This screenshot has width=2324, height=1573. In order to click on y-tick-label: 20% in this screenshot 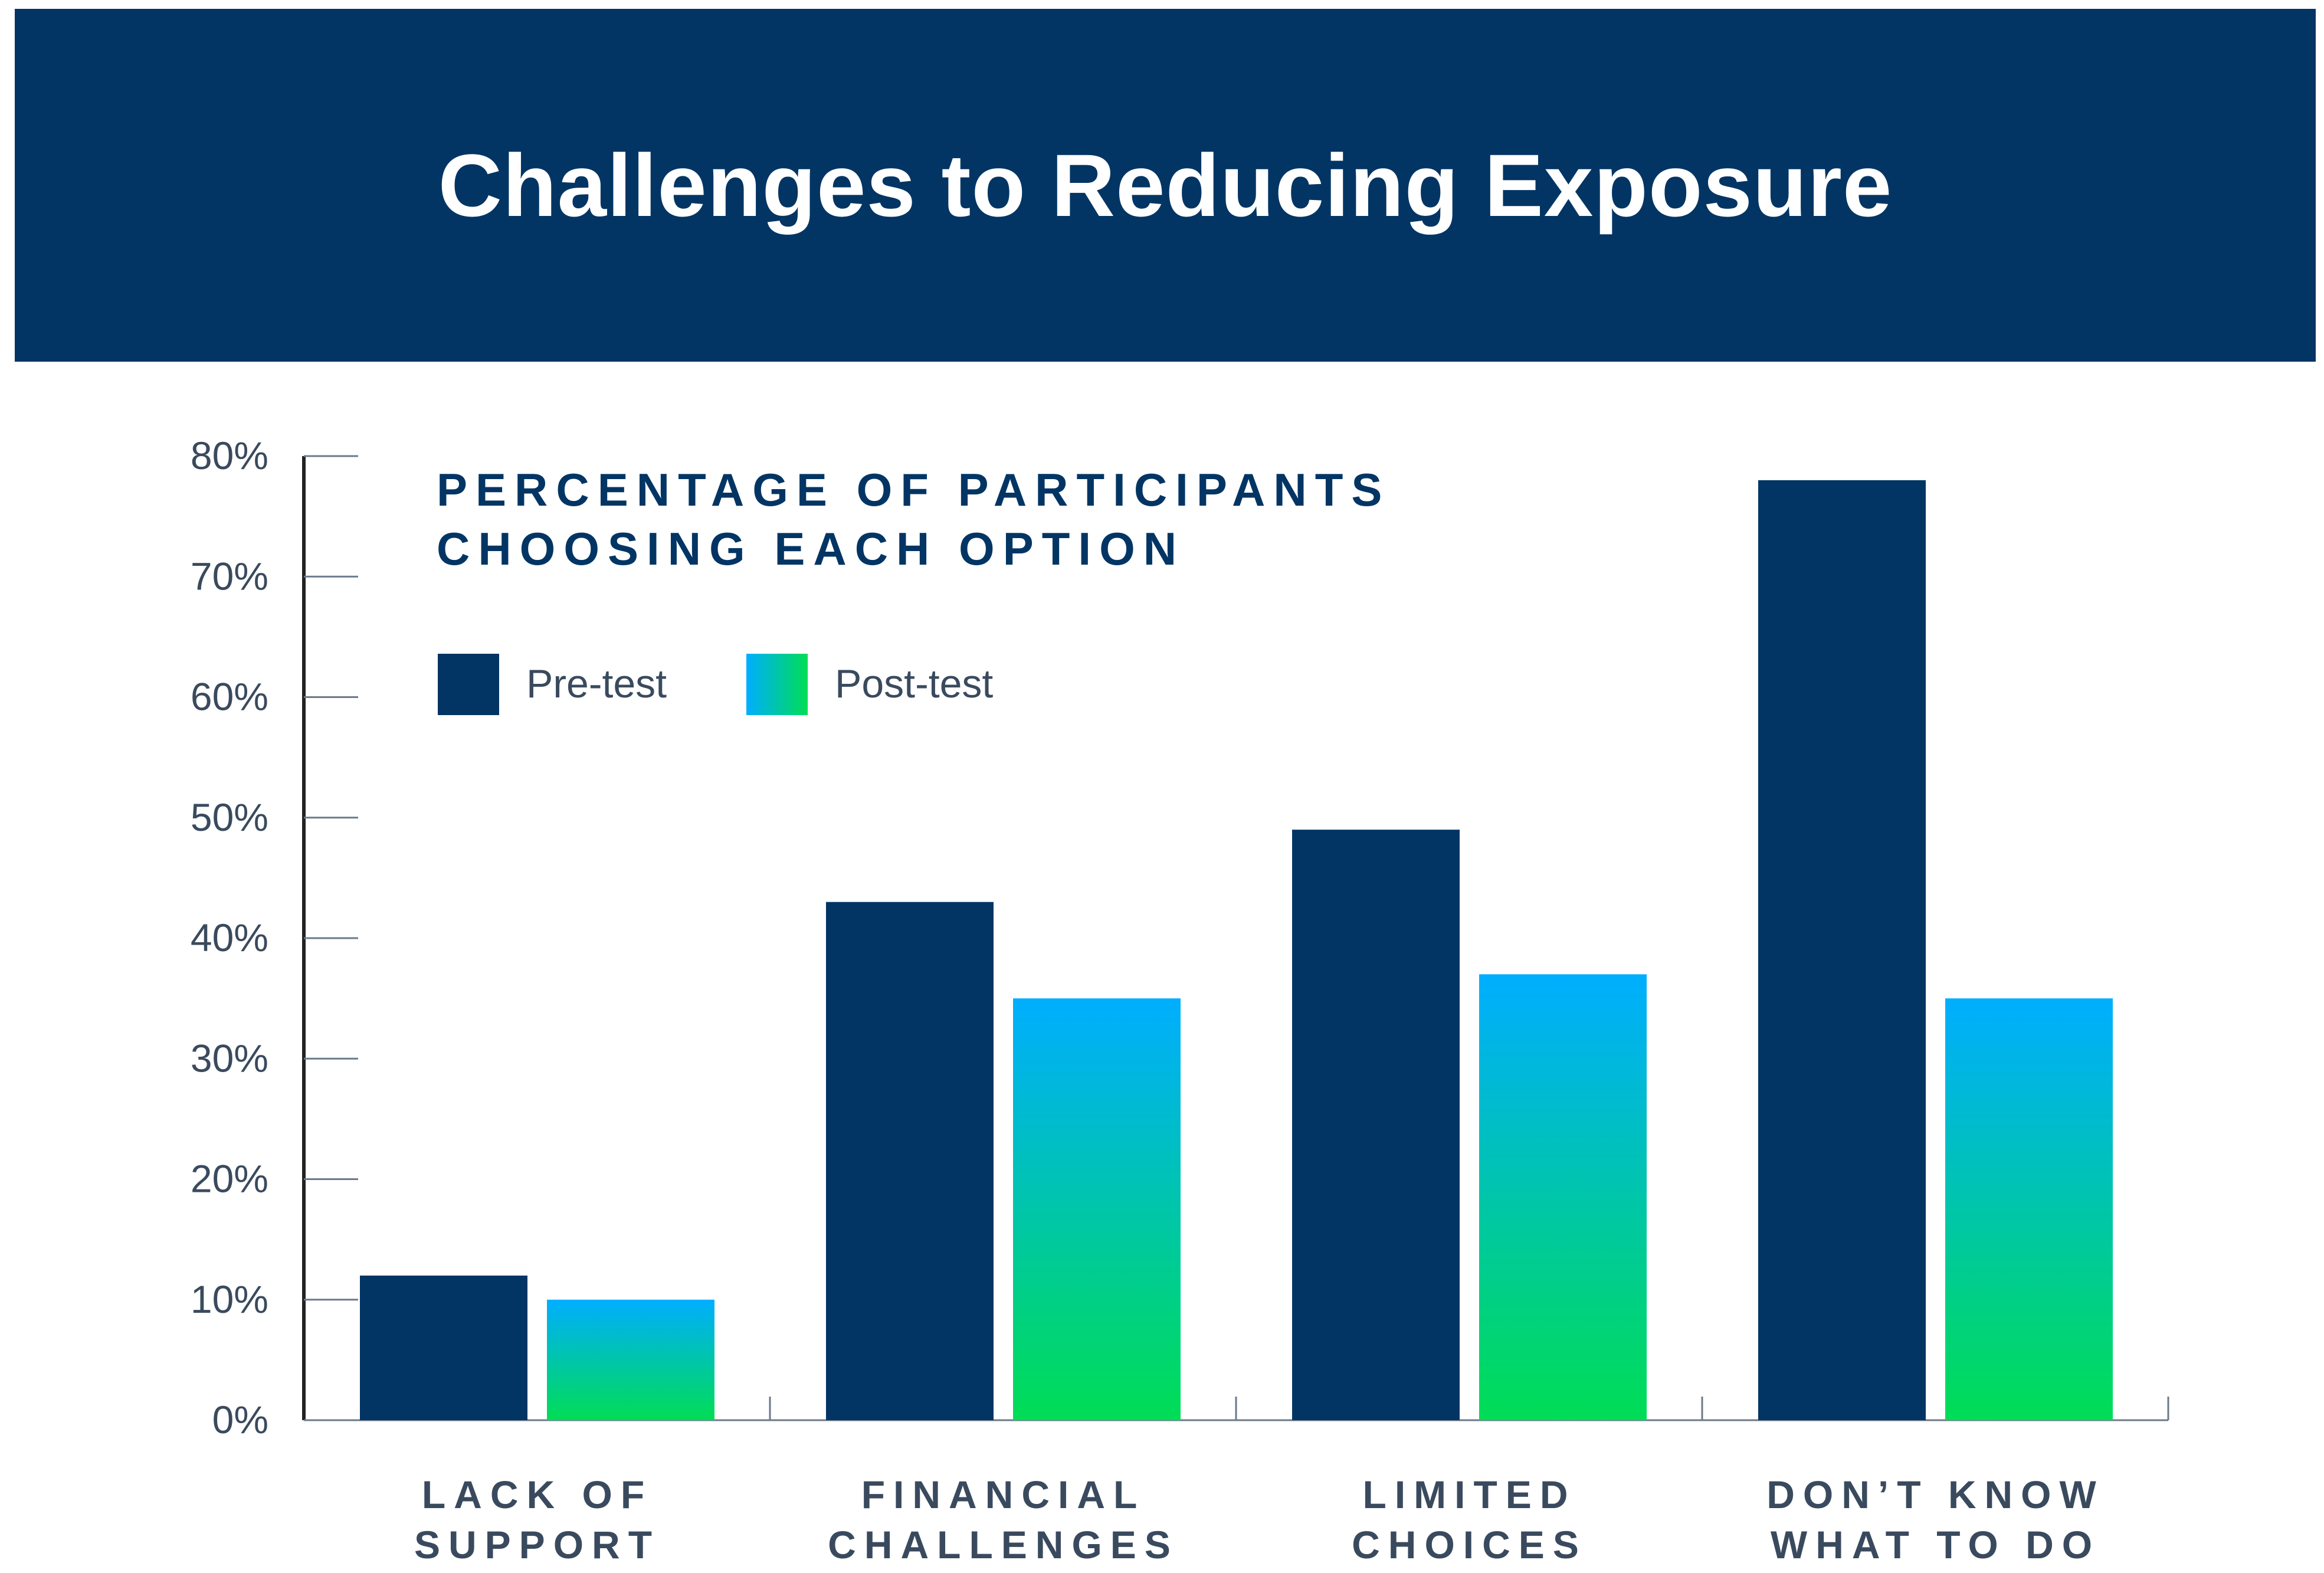, I will do `click(229, 1179)`.